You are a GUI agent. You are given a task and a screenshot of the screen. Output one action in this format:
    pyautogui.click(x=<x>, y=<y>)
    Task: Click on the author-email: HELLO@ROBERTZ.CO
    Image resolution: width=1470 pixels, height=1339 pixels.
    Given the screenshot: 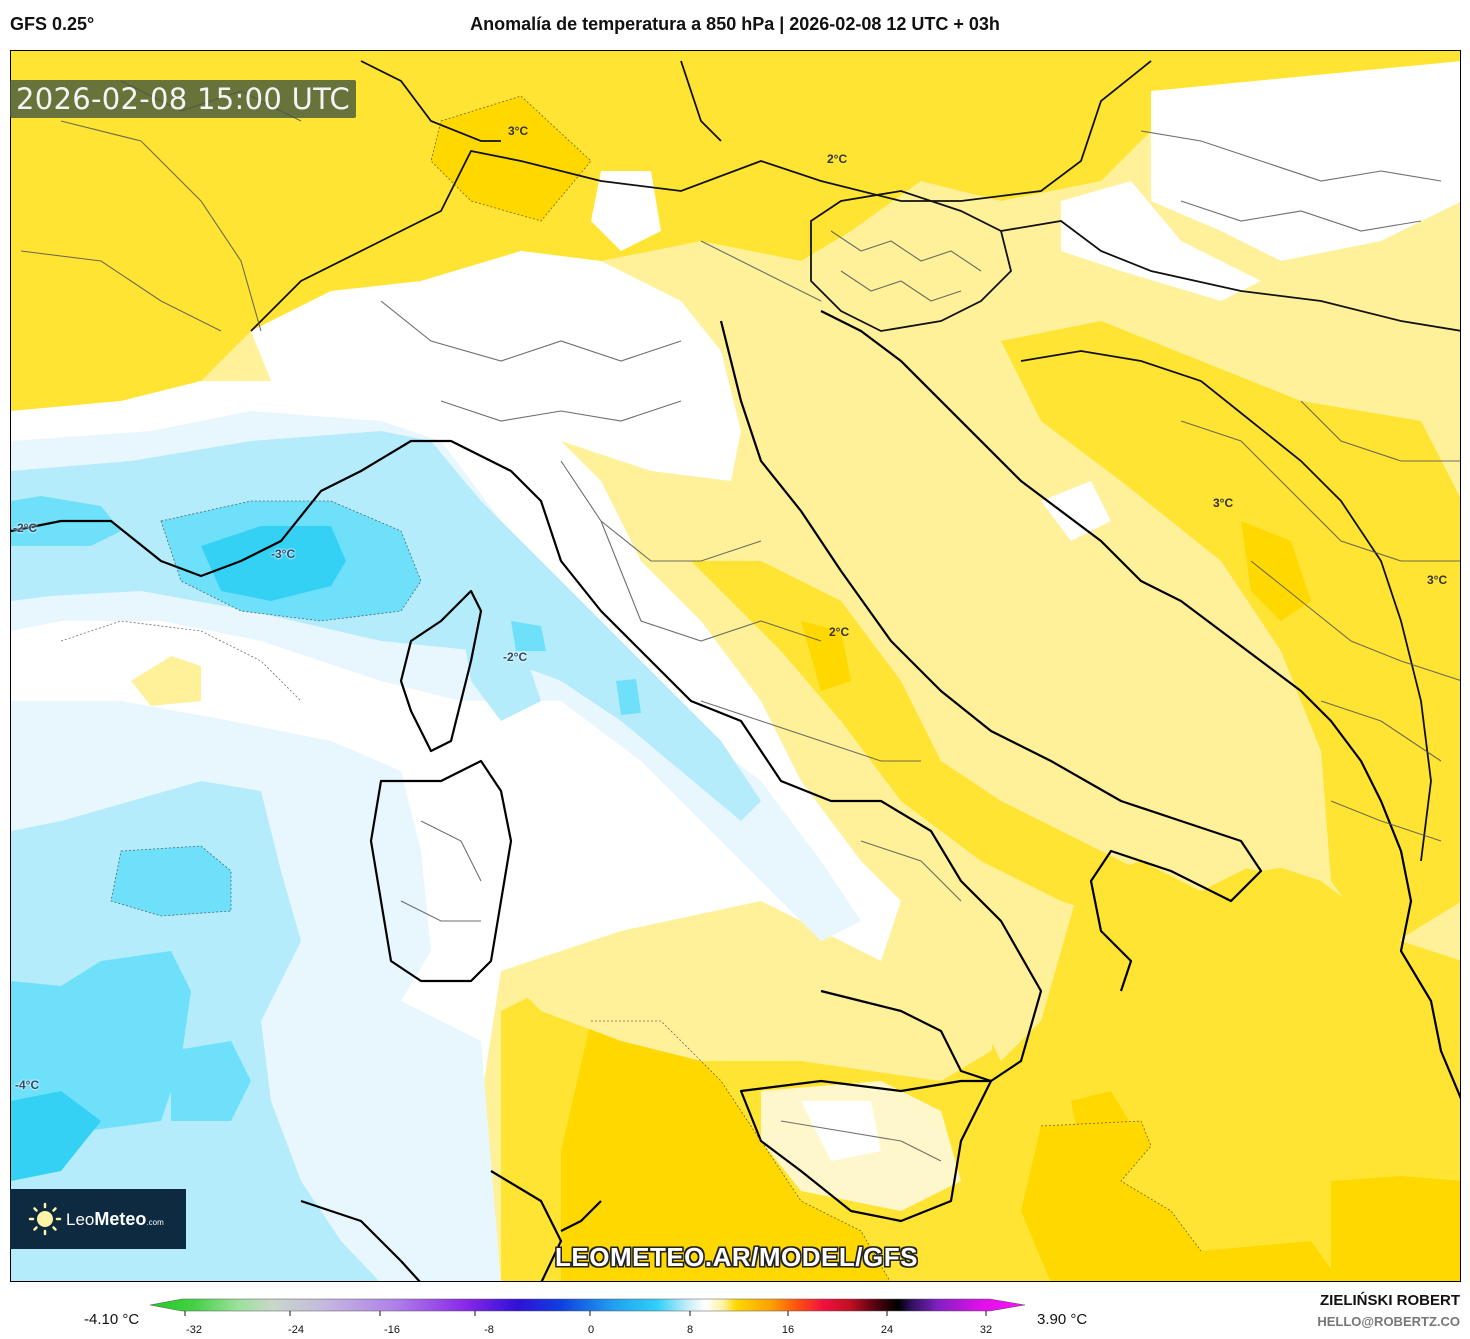 What is the action you would take?
    pyautogui.click(x=1388, y=1321)
    